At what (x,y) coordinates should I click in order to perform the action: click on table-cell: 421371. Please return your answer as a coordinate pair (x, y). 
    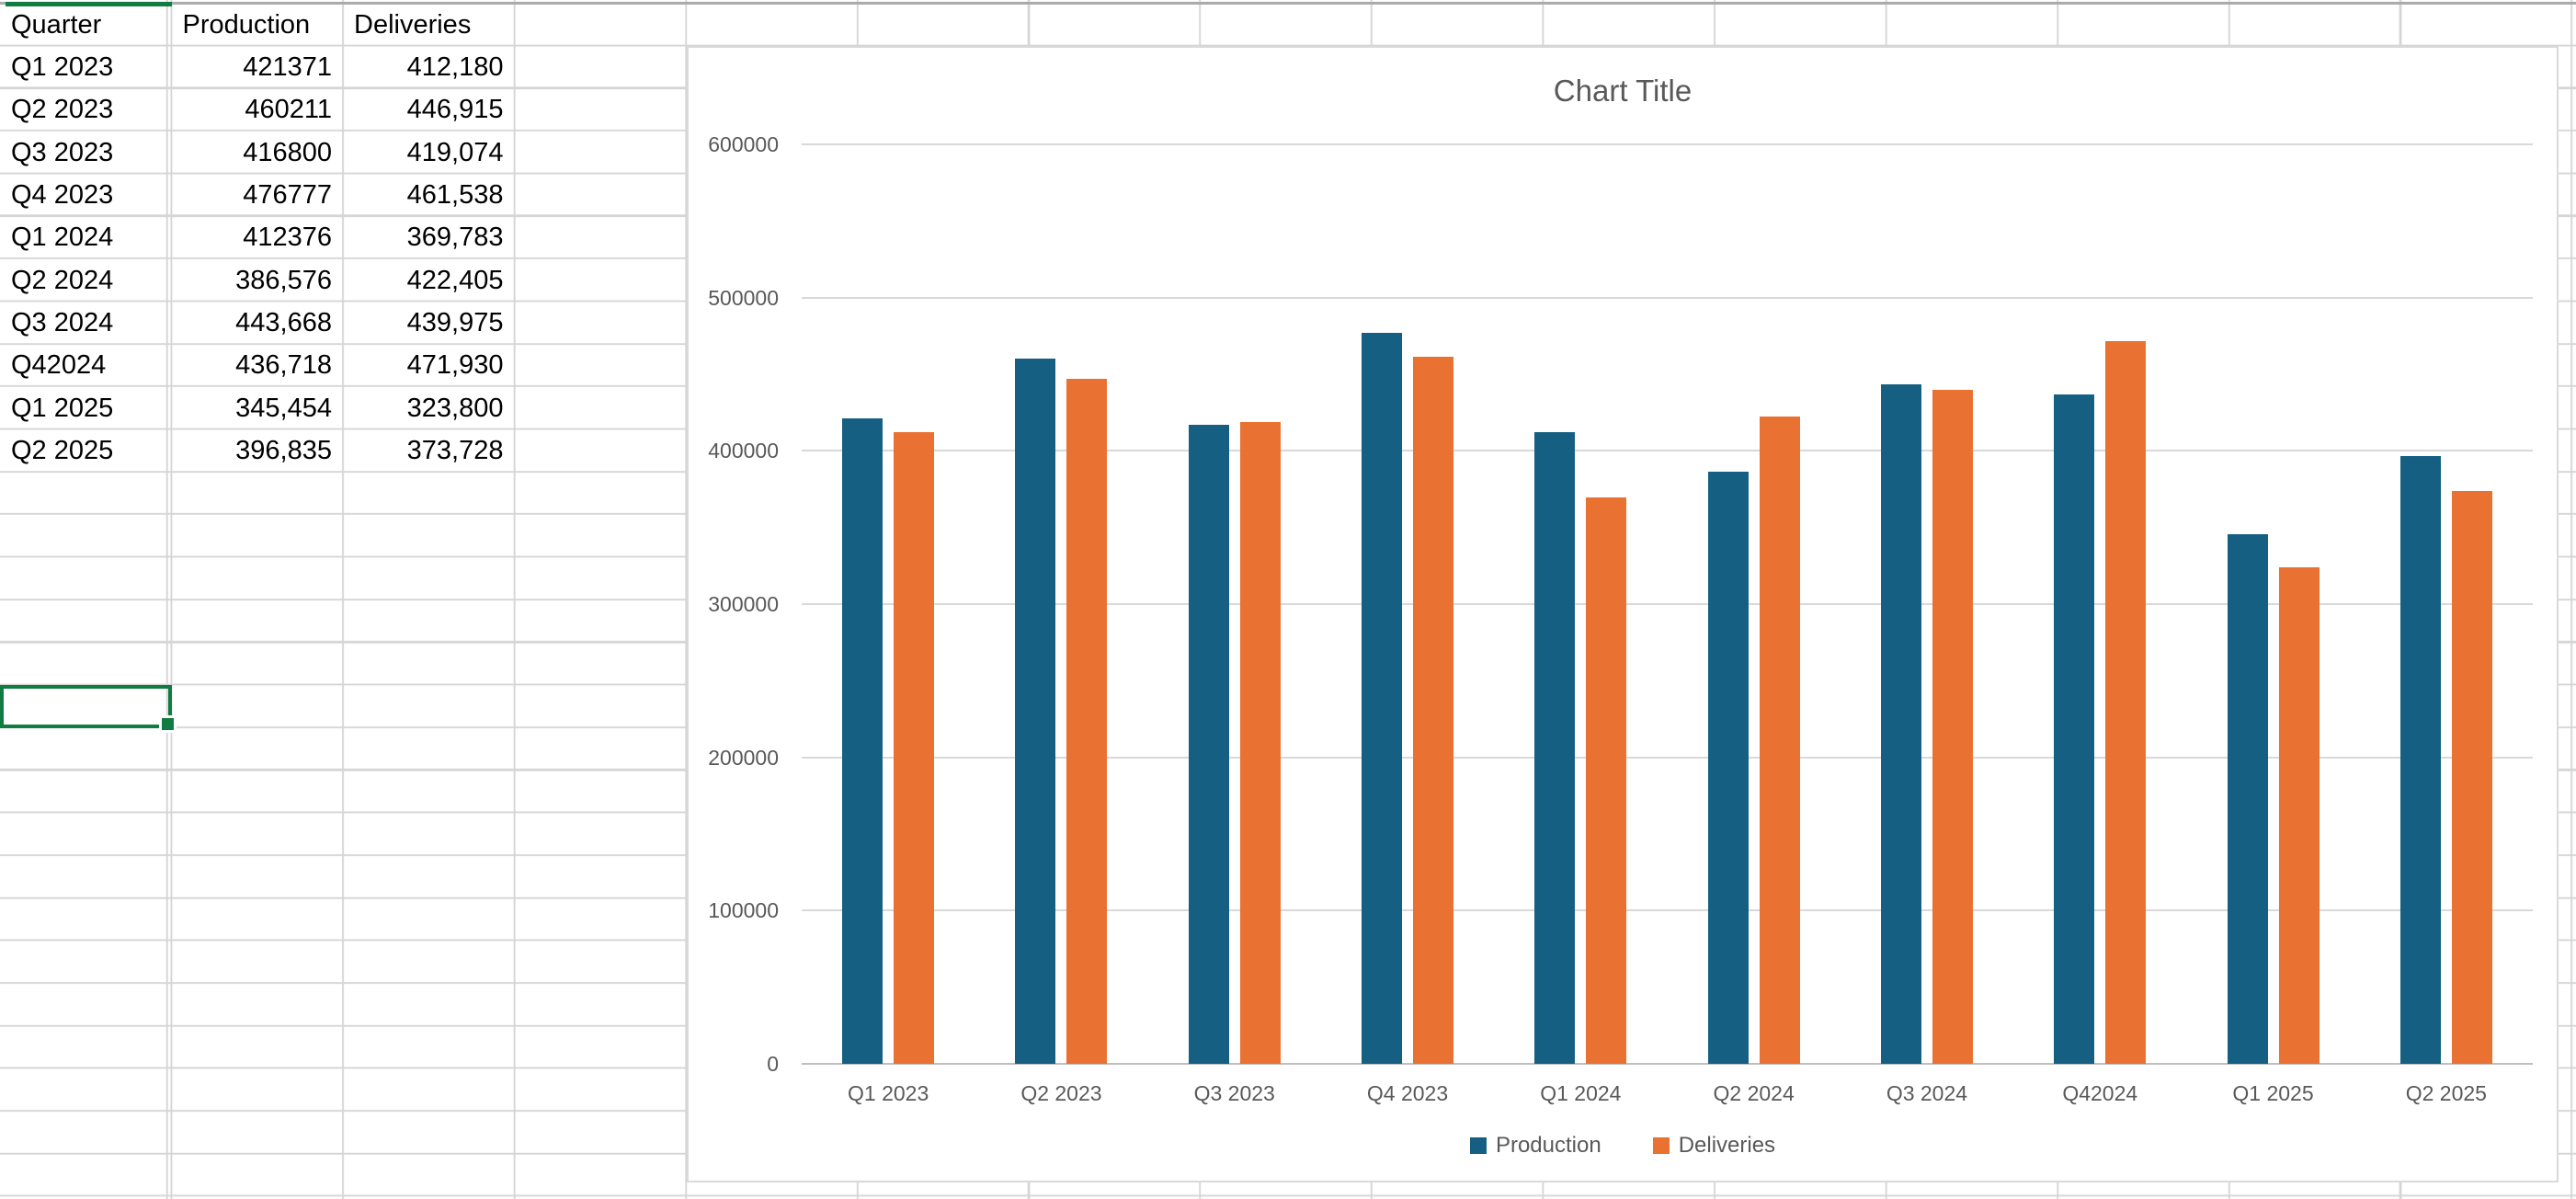
    Looking at the image, I should click on (287, 67).